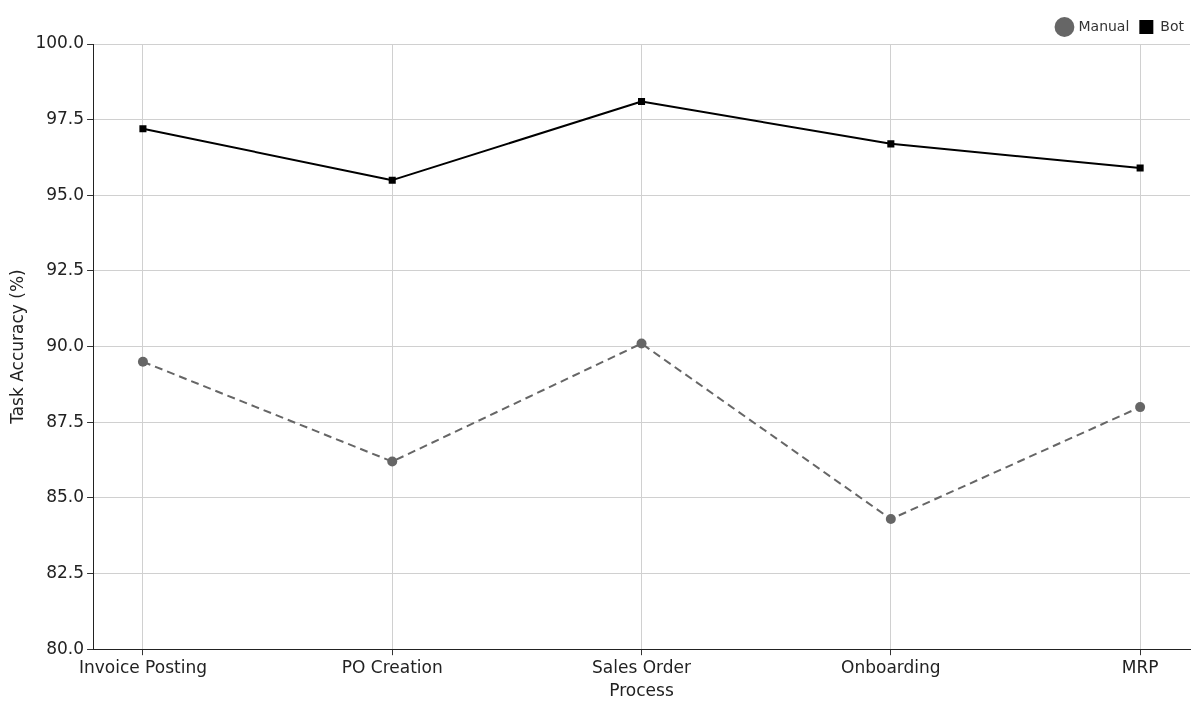  What do you see at coordinates (392, 666) in the screenshot?
I see `x-tick-label: PO Creation` at bounding box center [392, 666].